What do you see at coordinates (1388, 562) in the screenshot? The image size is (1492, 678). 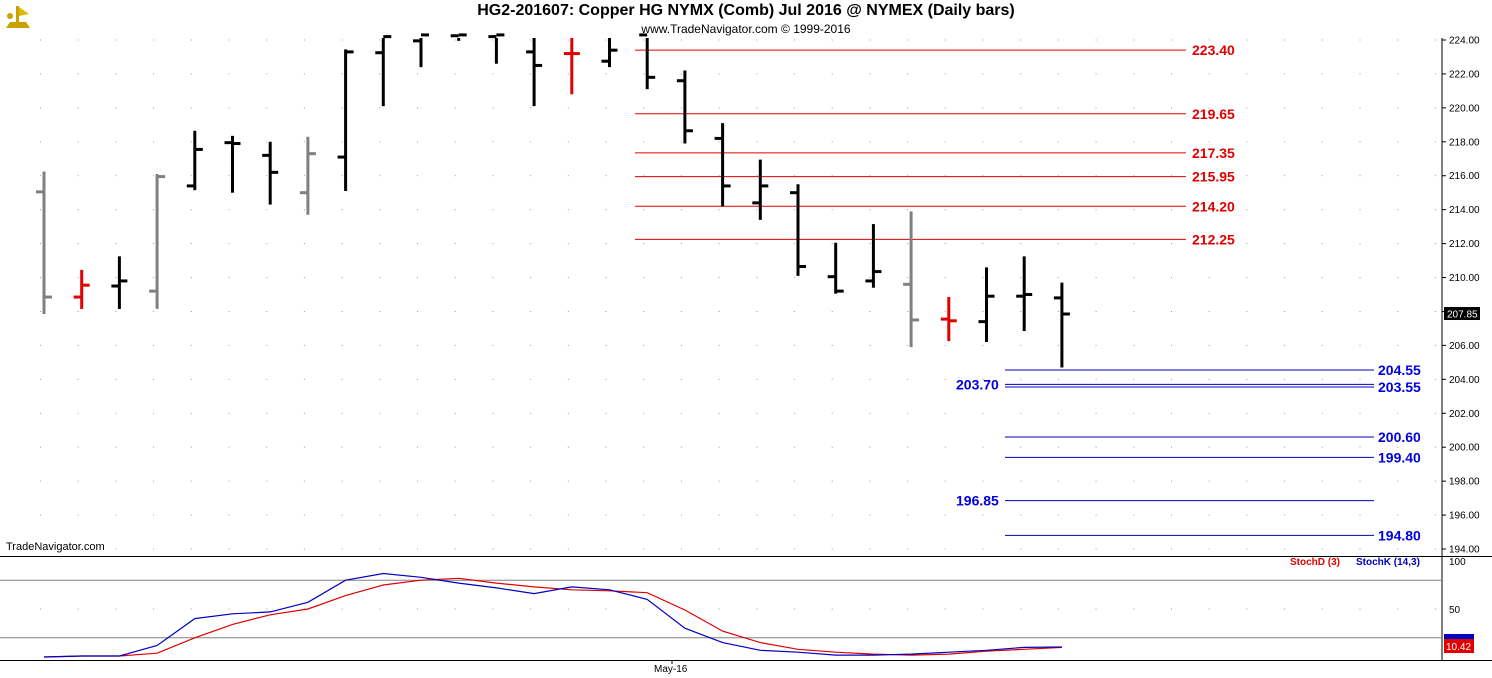 I see `legend-stoch-k: StochK (14,3)` at bounding box center [1388, 562].